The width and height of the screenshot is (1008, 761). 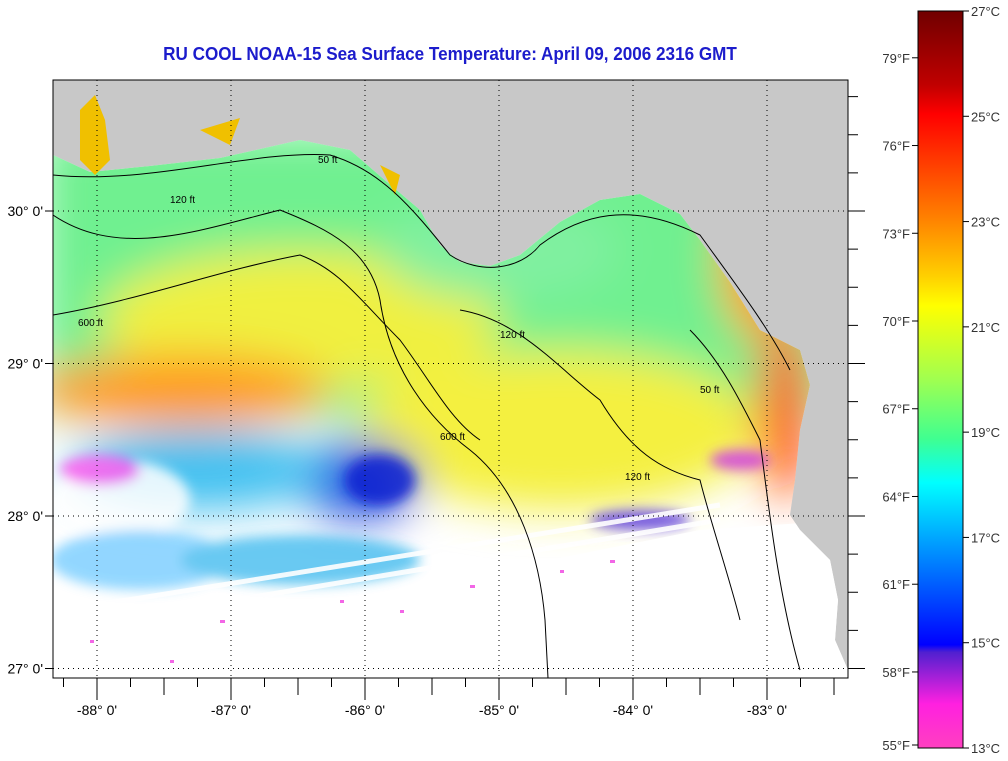 What do you see at coordinates (896, 233) in the screenshot?
I see `fahrenheit-label: 73°F` at bounding box center [896, 233].